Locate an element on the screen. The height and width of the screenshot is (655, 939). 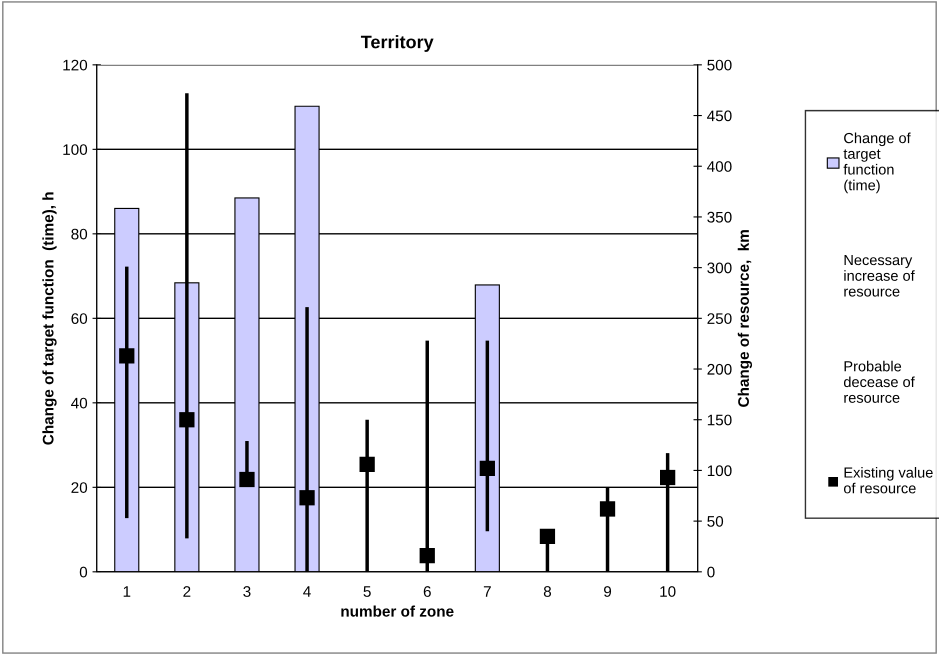
y-tick-label: 40 is located at coordinates (79, 403).